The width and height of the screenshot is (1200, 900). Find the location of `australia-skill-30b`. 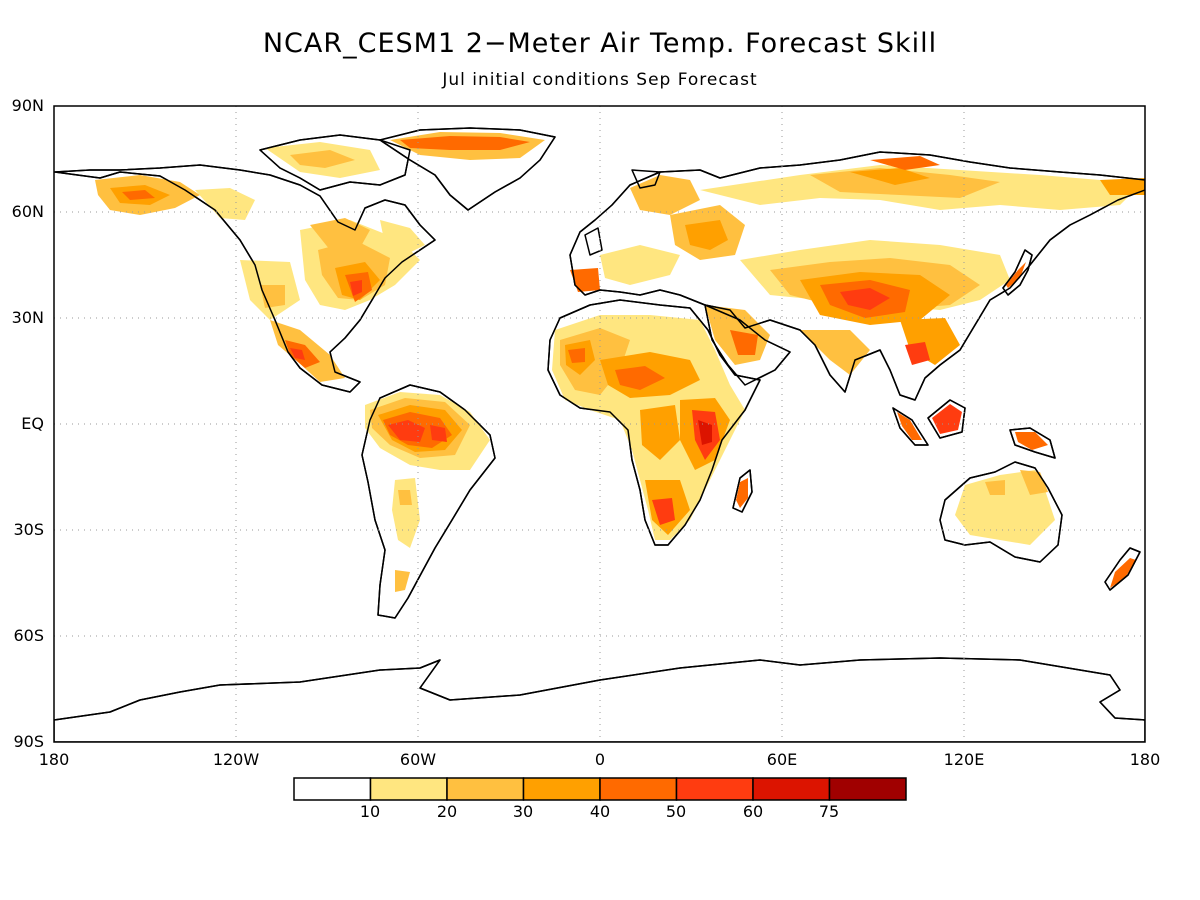

australia-skill-30b is located at coordinates (995, 487).